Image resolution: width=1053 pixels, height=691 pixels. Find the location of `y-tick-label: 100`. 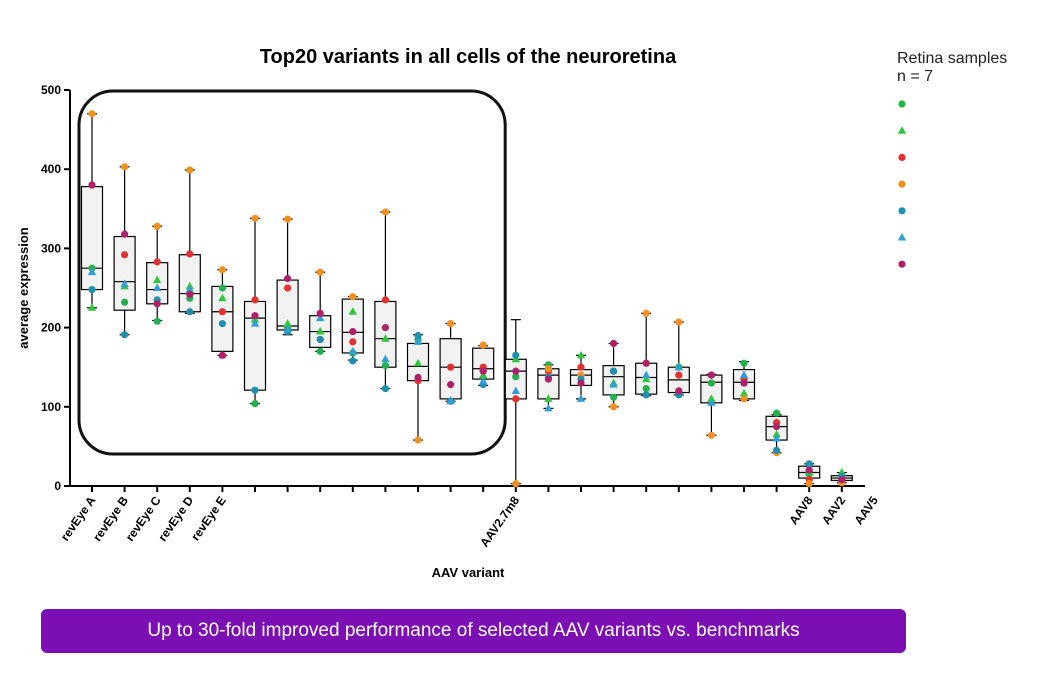

y-tick-label: 100 is located at coordinates (51, 407).